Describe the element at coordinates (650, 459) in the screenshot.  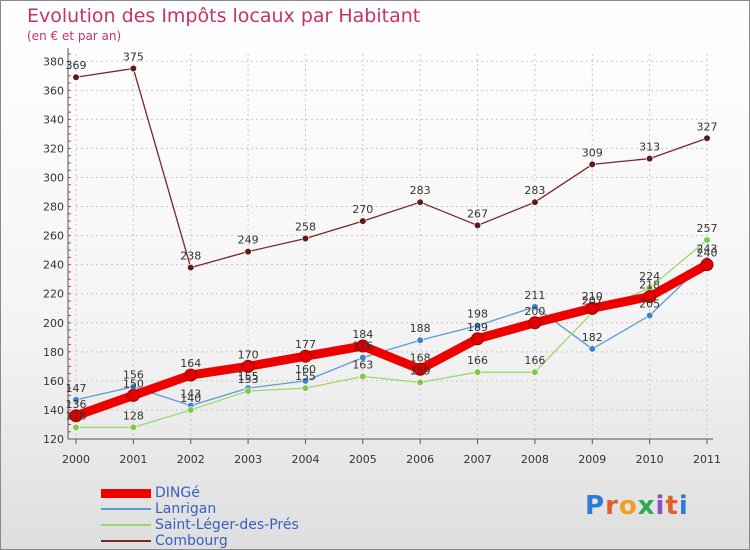
I see `x-tick-label: 2010` at that location.